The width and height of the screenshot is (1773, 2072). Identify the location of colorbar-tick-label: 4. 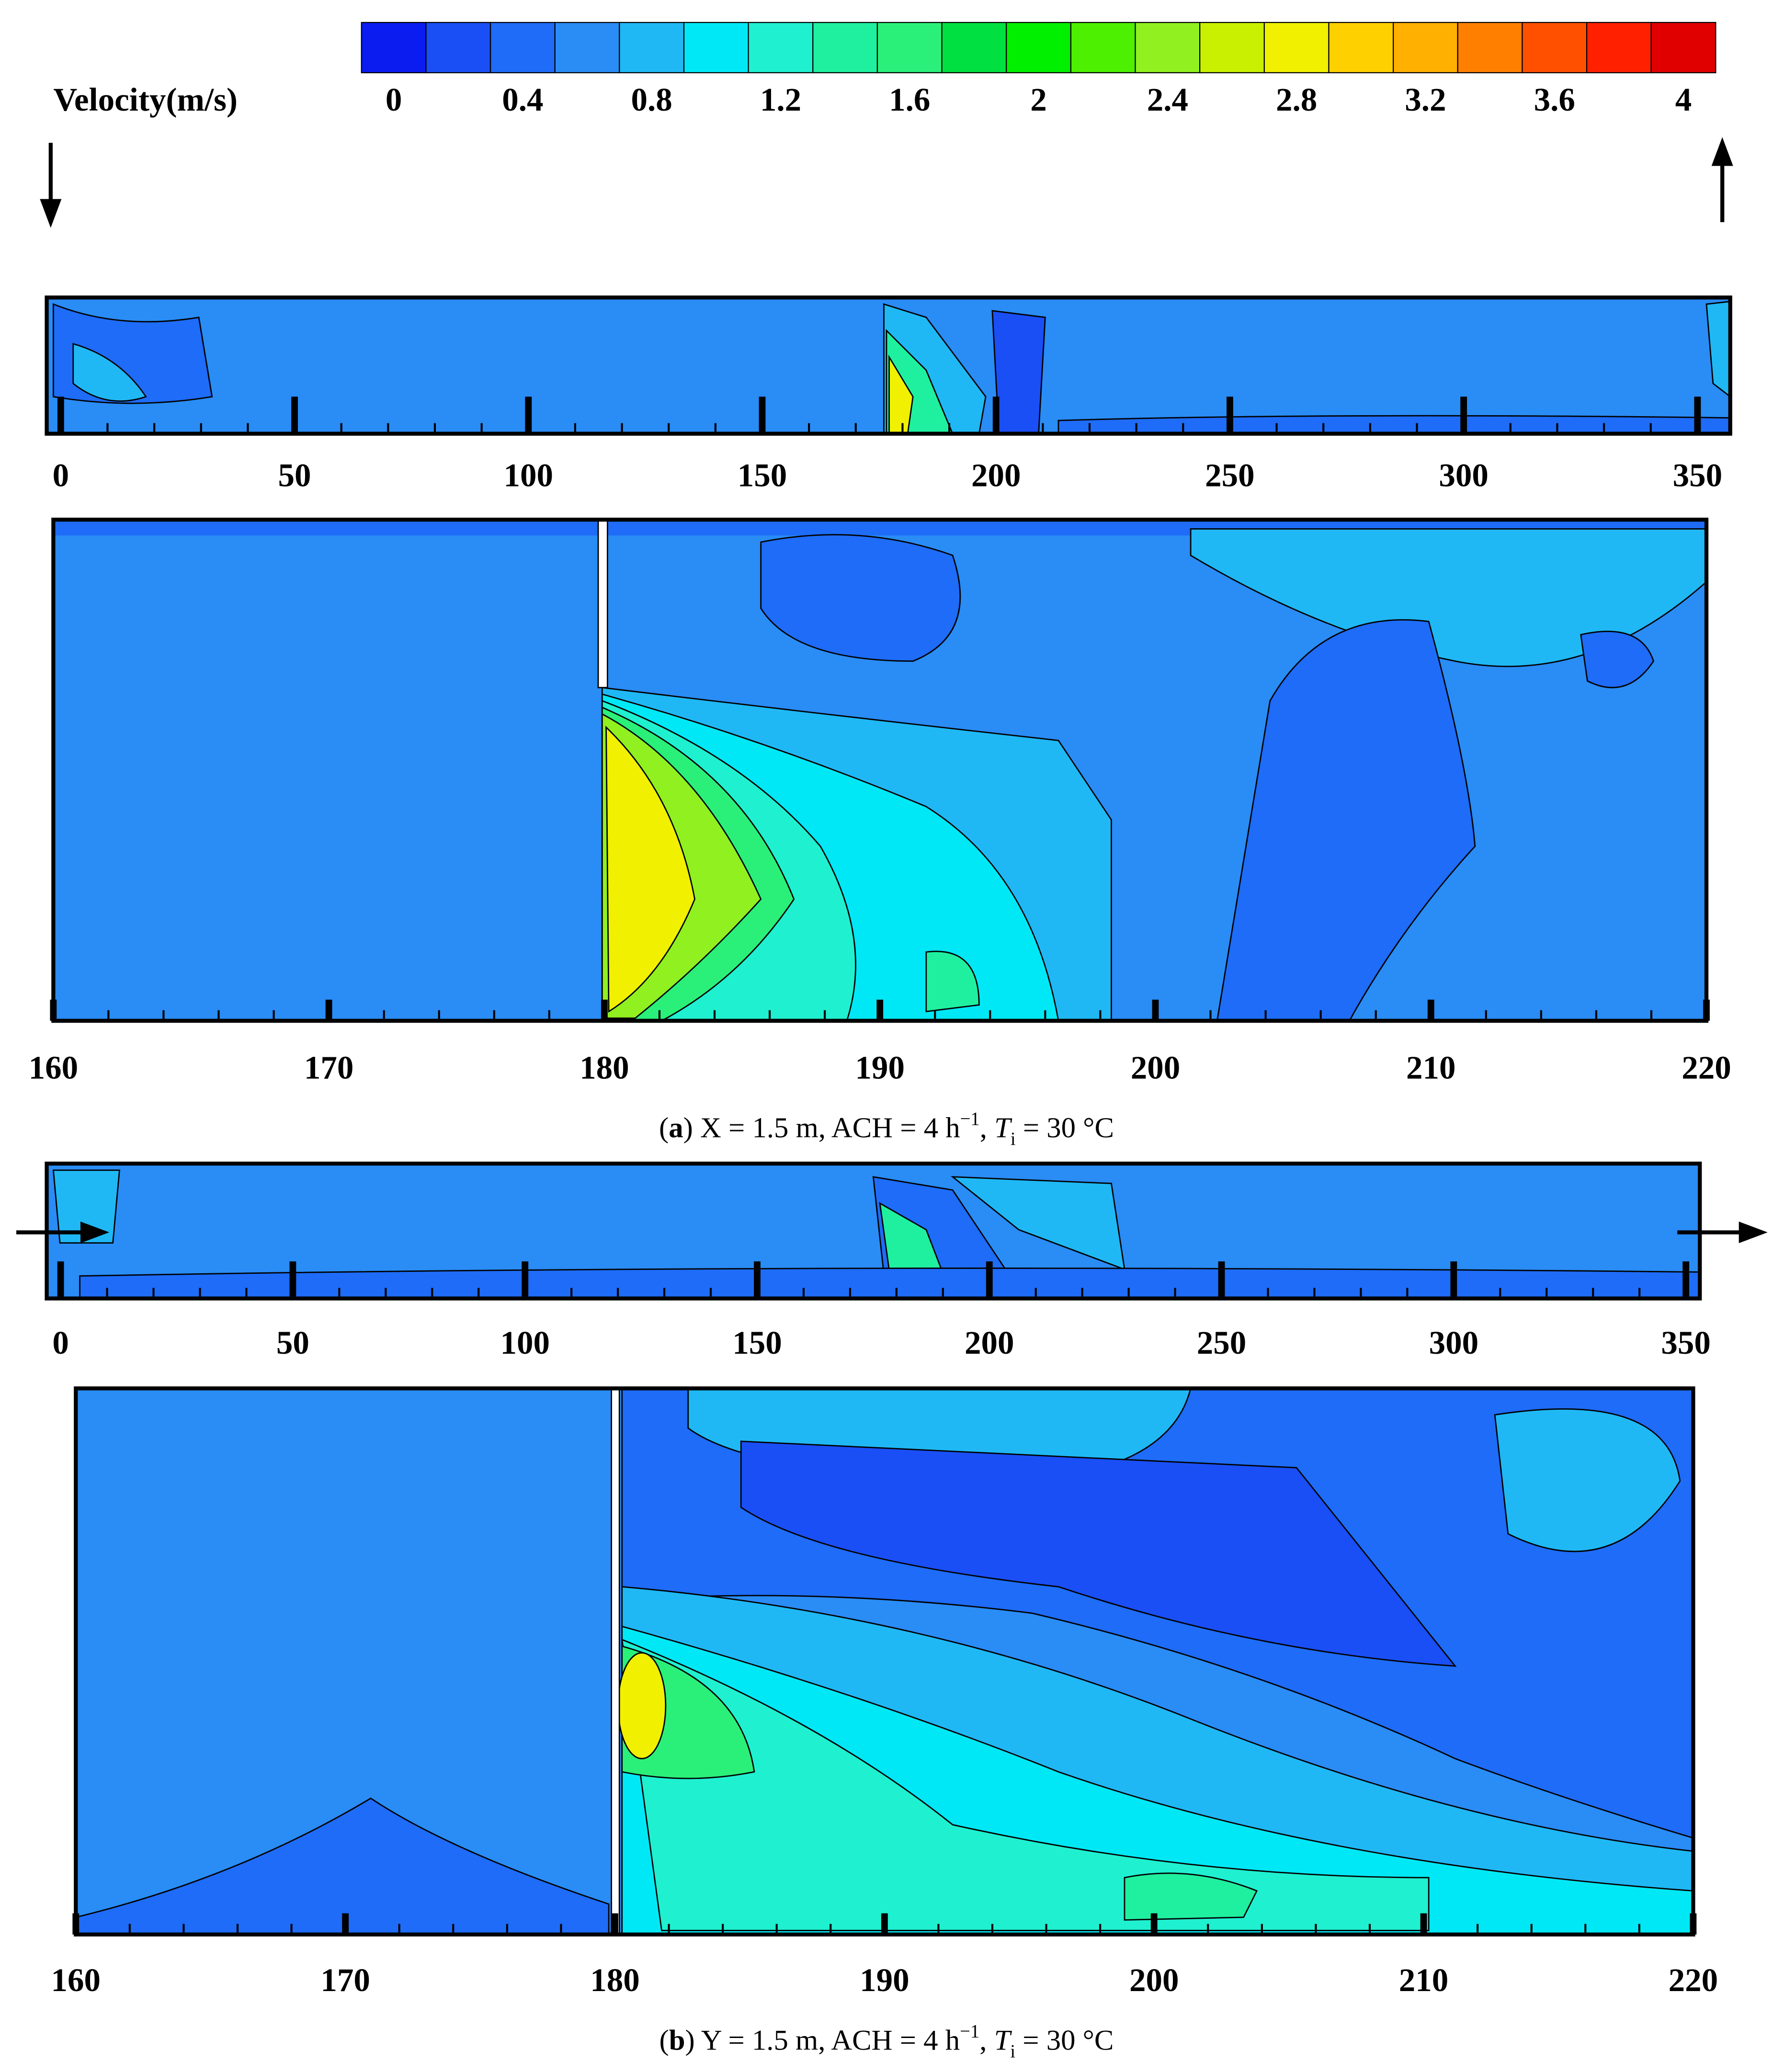
(1683, 99).